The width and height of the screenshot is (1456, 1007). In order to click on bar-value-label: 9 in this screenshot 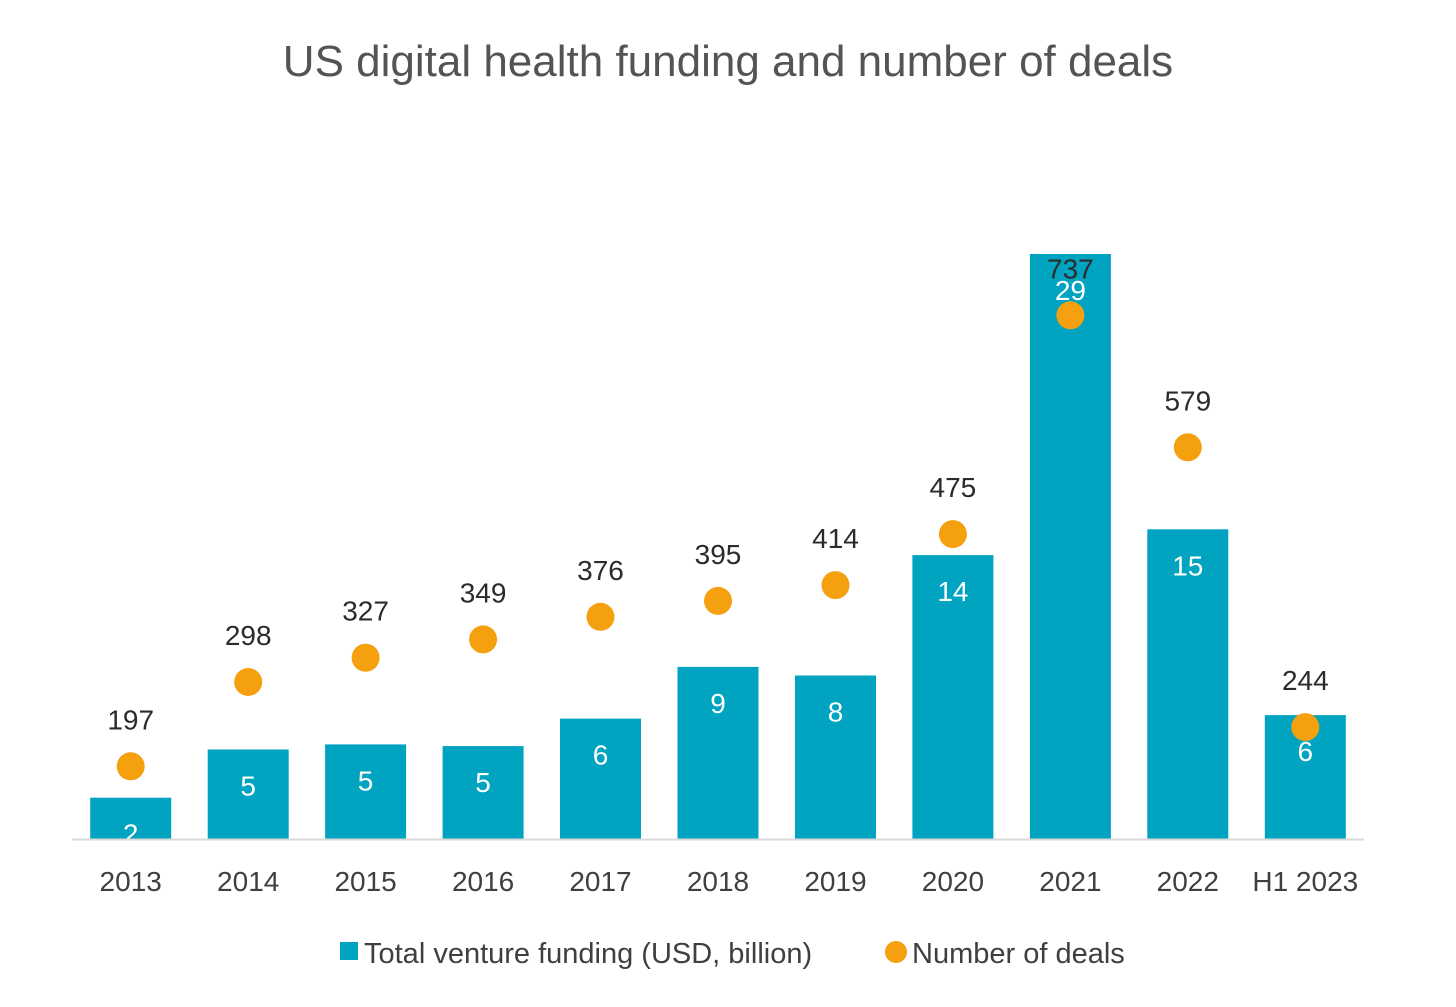, I will do `click(718, 703)`.